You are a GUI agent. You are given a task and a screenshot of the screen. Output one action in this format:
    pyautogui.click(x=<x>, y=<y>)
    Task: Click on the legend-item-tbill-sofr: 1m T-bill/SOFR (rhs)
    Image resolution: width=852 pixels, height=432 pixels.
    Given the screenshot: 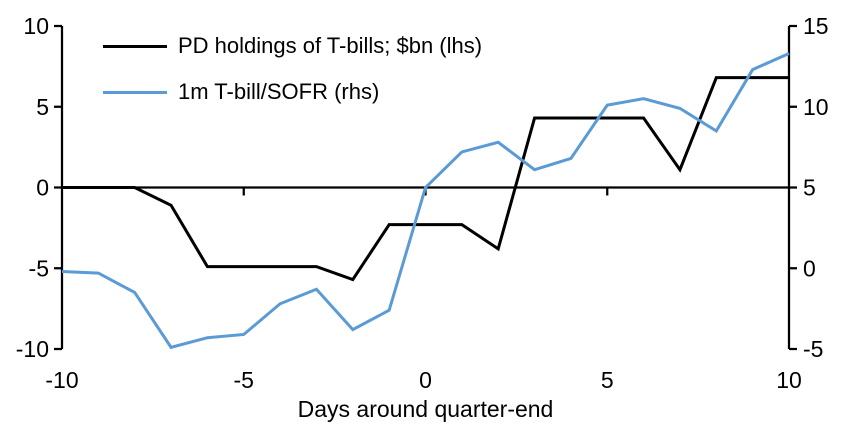 What is the action you would take?
    pyautogui.click(x=292, y=92)
    